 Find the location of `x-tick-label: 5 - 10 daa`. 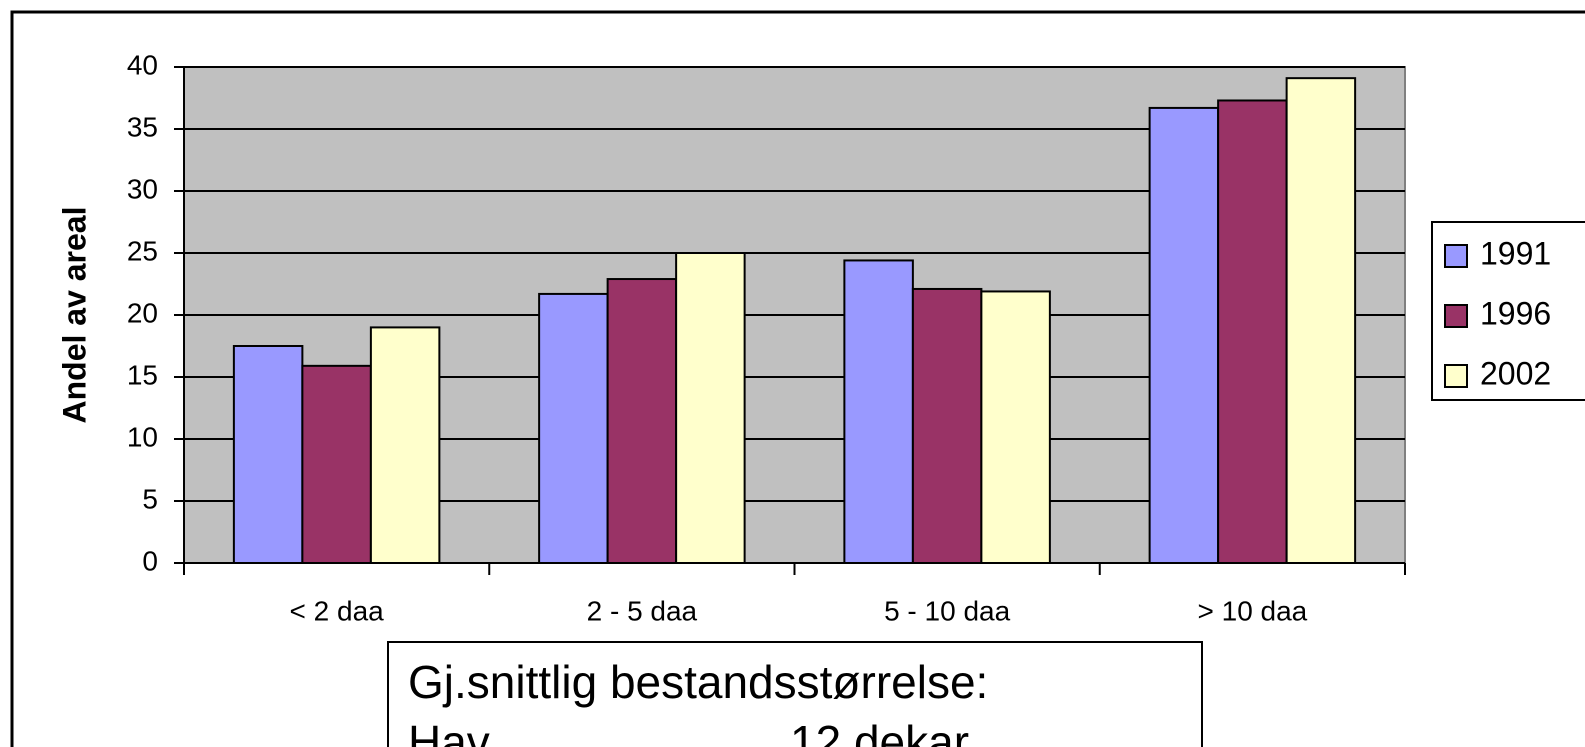

x-tick-label: 5 - 10 daa is located at coordinates (947, 610).